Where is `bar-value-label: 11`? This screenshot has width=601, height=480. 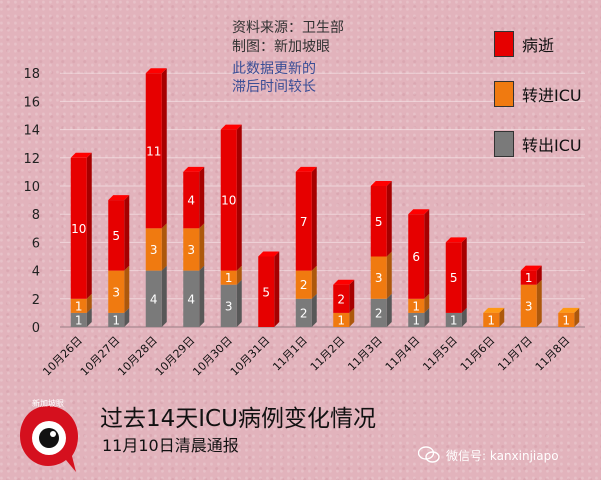
bar-value-label: 11 is located at coordinates (153, 151).